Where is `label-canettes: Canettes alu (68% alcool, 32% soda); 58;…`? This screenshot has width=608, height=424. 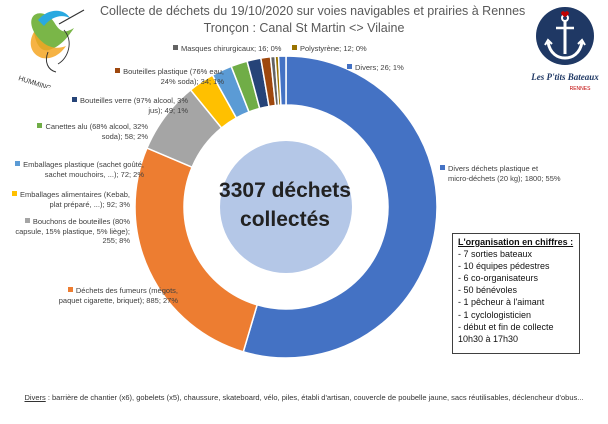
label-canettes: Canettes alu (68% alcool, 32% soda); 58;… is located at coordinates (84, 131).